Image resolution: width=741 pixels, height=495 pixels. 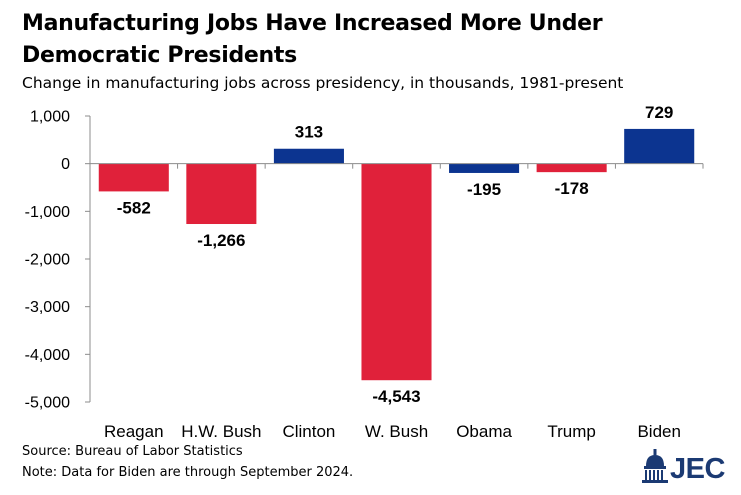 What do you see at coordinates (65, 164) in the screenshot?
I see `y-tick-label: 0` at bounding box center [65, 164].